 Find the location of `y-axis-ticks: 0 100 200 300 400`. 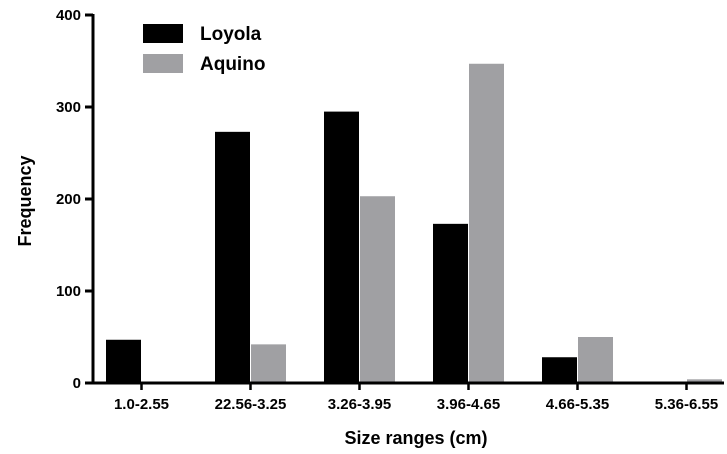

y-axis-ticks: 0 100 200 300 400 is located at coordinates (74, 199).